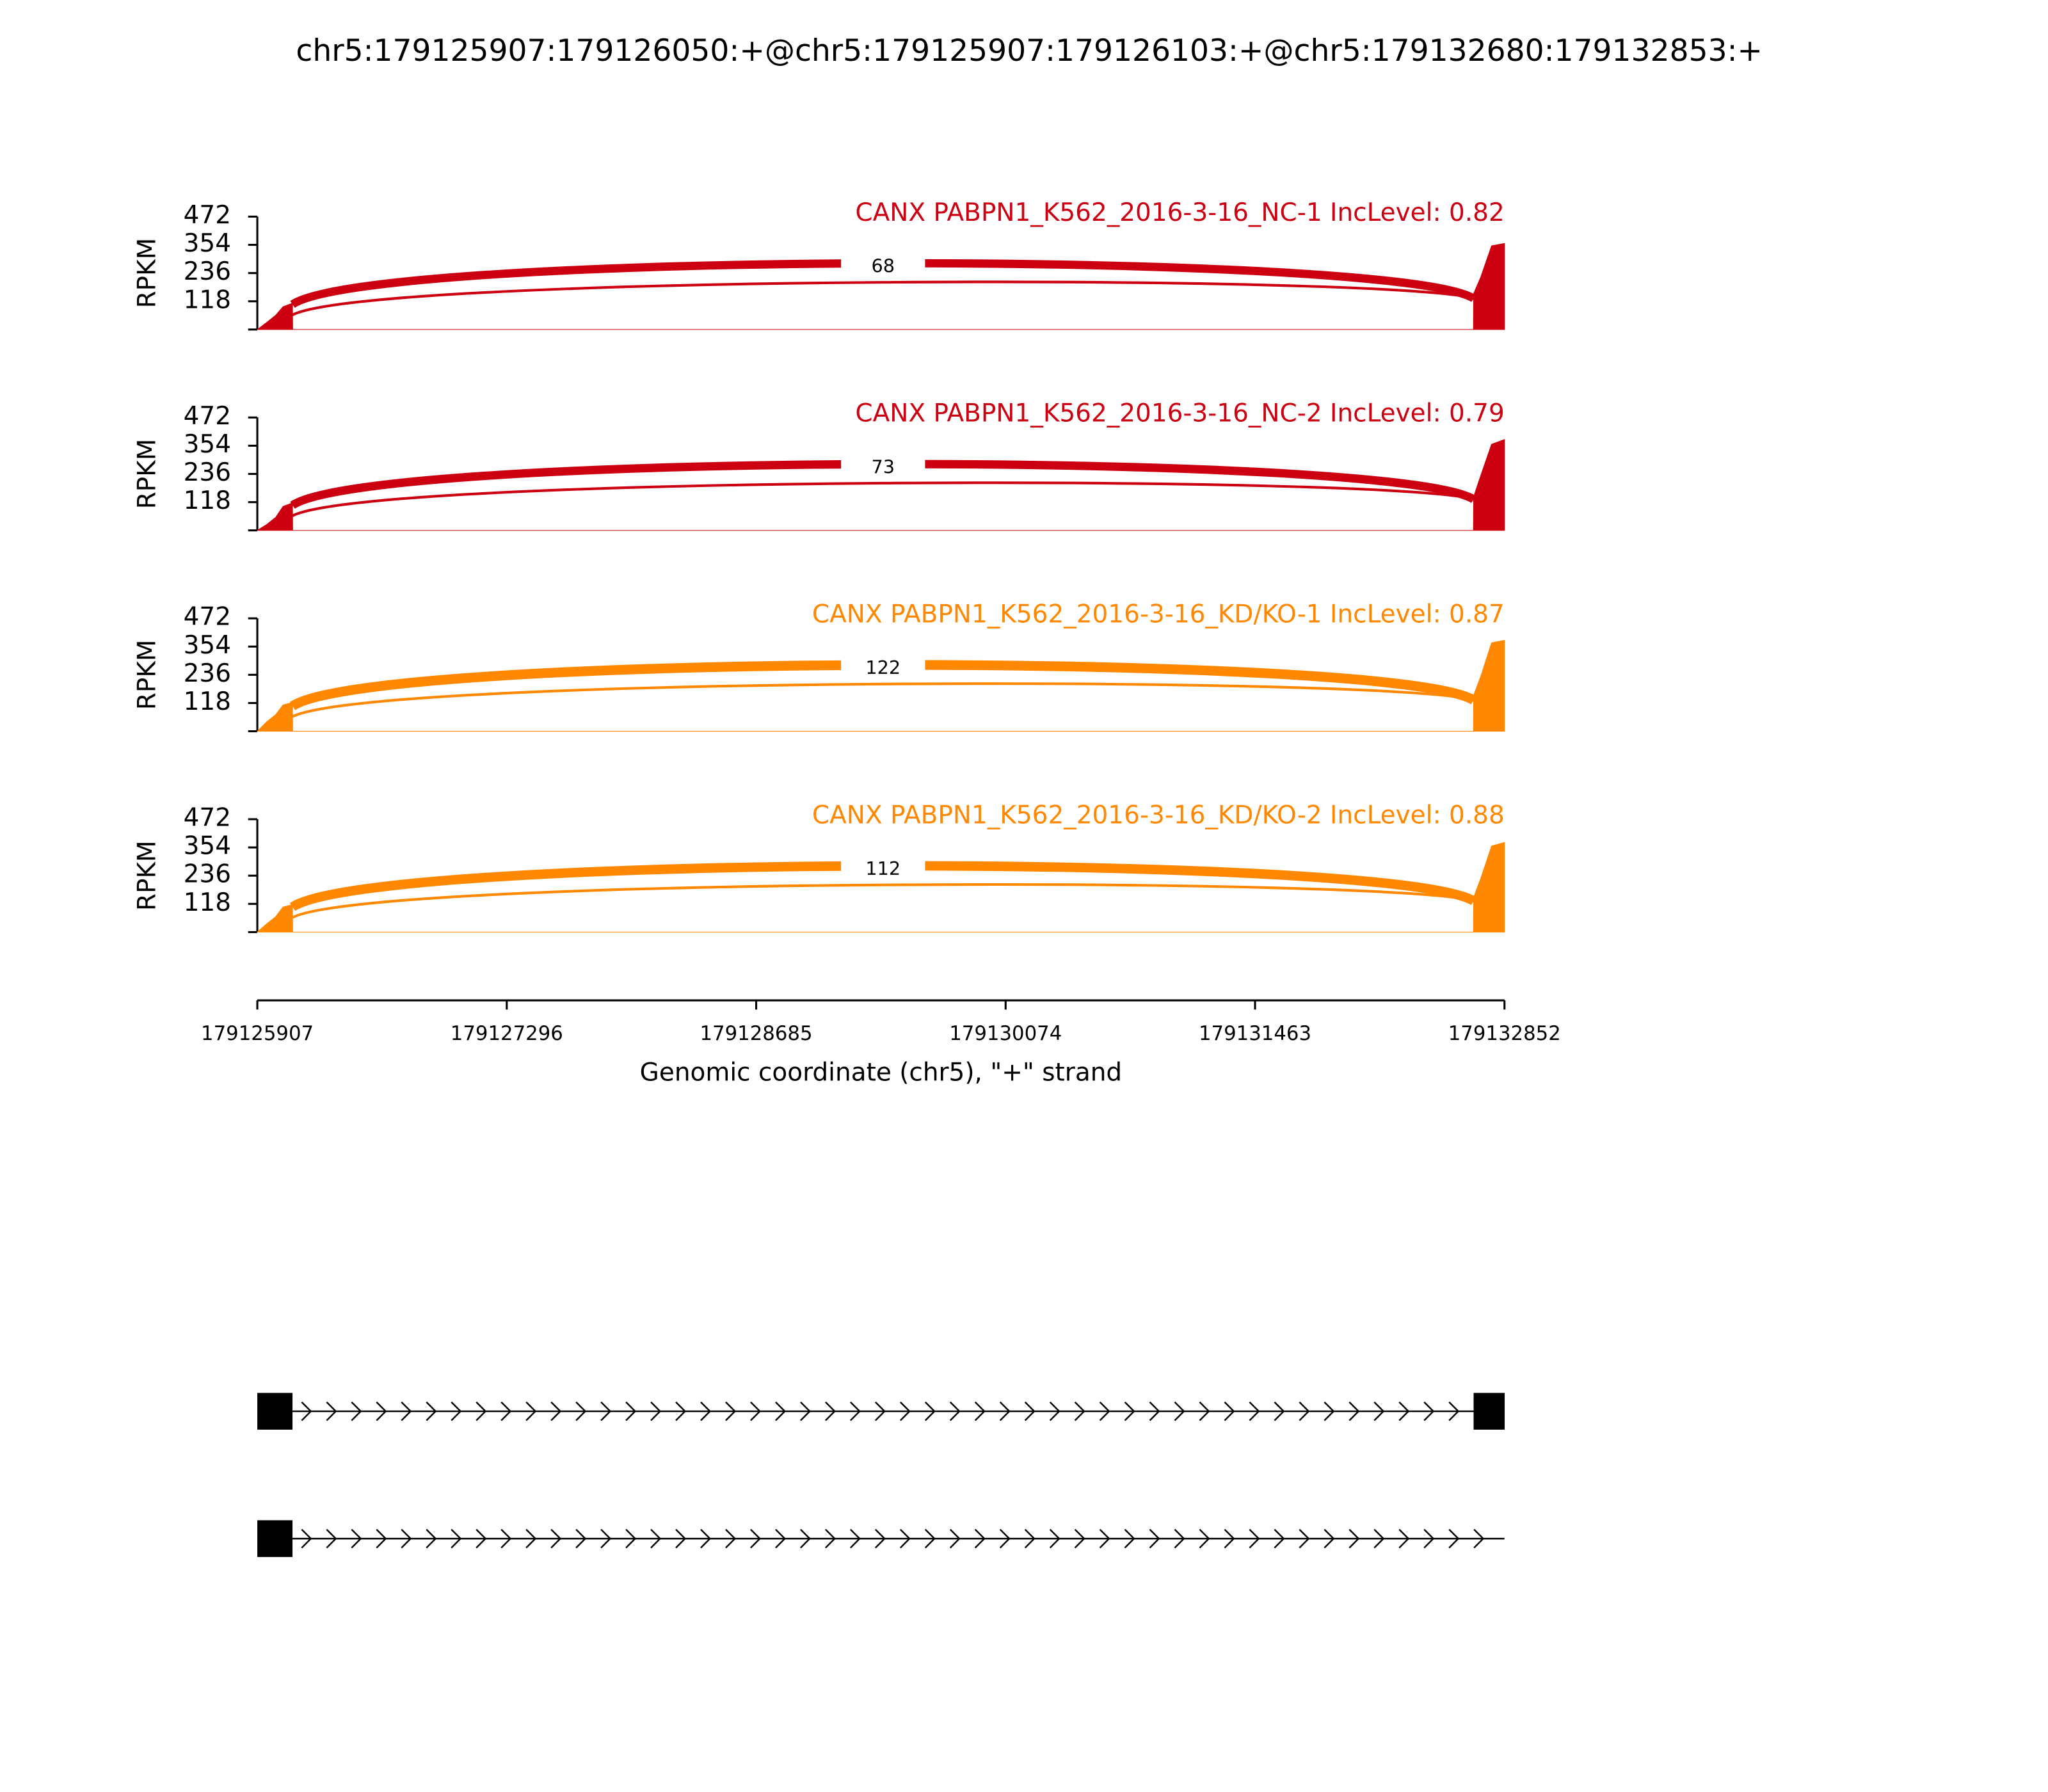 Image resolution: width=2048 pixels, height=1792 pixels. I want to click on x-tick-label: 179128685, so click(756, 1033).